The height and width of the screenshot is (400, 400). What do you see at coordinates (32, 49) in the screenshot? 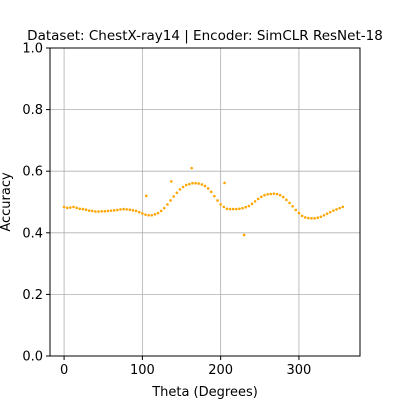
I see `y-tick-label: 1.0` at bounding box center [32, 49].